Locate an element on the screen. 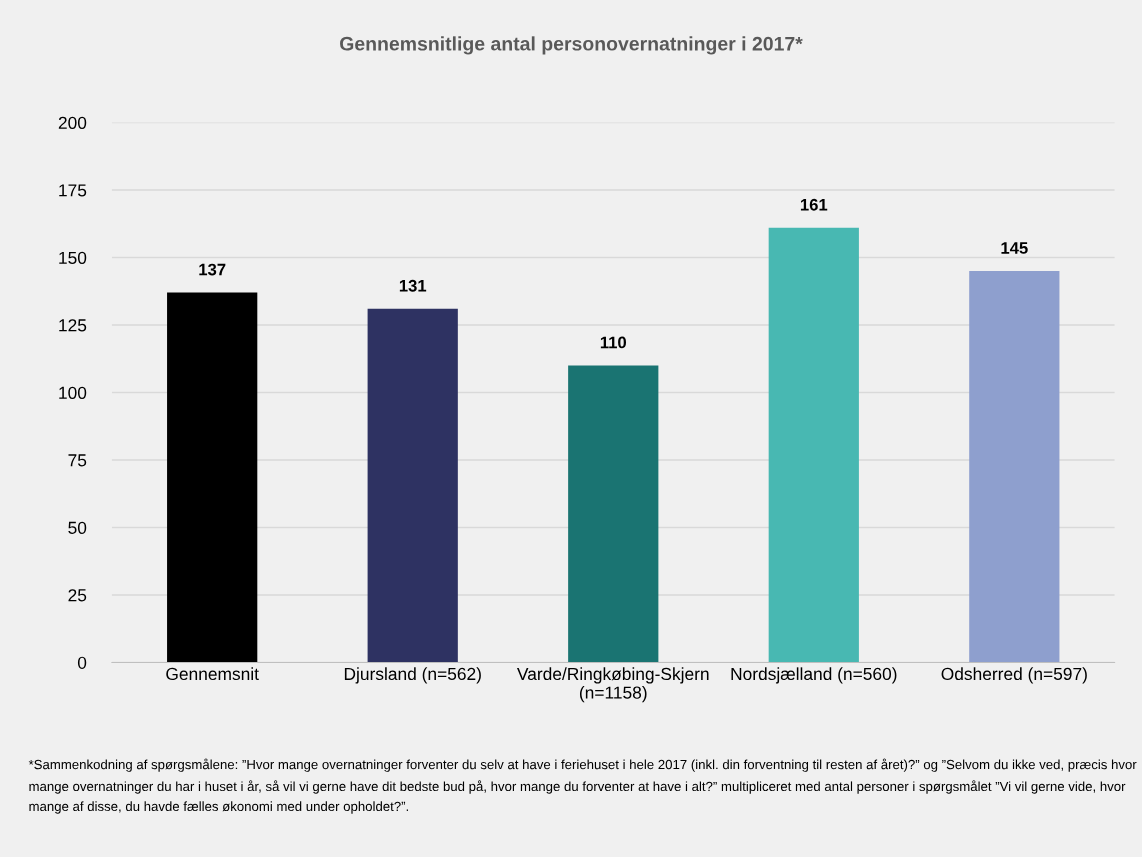 The height and width of the screenshot is (857, 1142). y-tick-label: 25 is located at coordinates (77, 595).